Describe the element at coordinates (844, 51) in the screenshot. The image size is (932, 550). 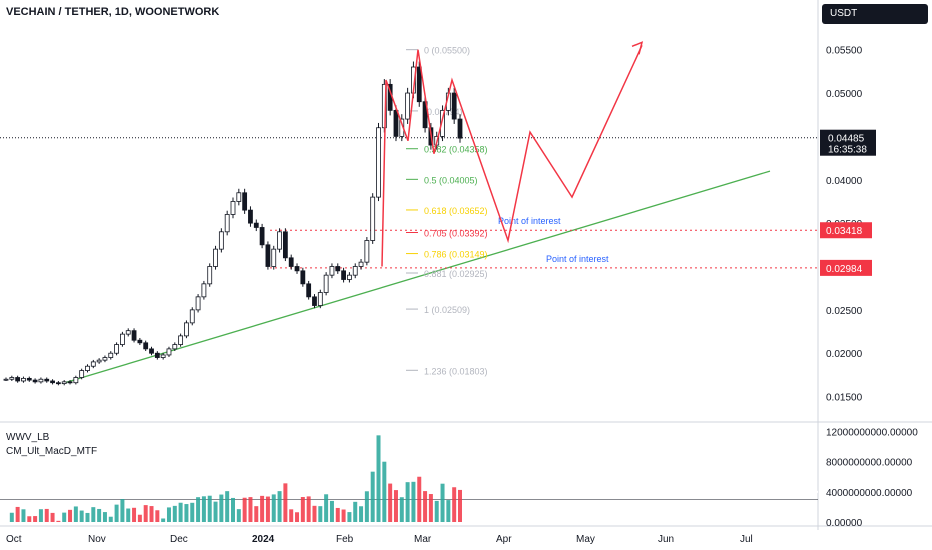
I see `price-tick-label: 0.05500` at that location.